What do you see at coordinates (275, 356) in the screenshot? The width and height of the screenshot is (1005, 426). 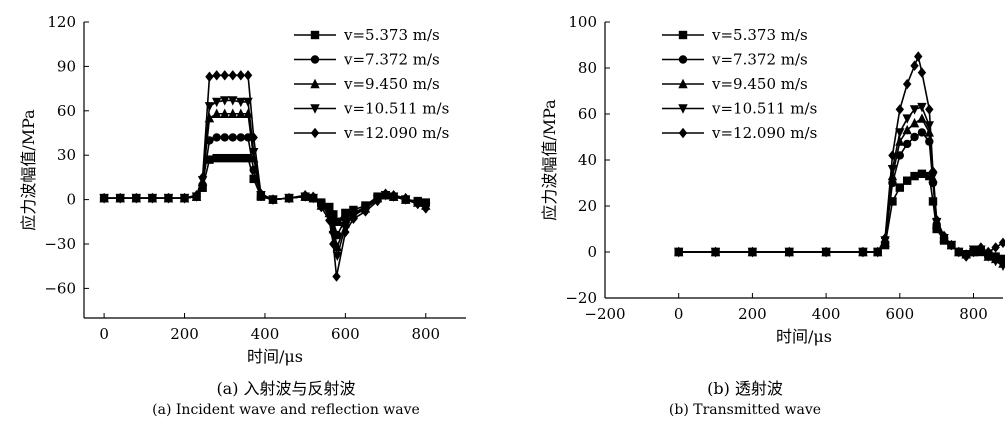 I see `x-axis-label: 时间/μs` at bounding box center [275, 356].